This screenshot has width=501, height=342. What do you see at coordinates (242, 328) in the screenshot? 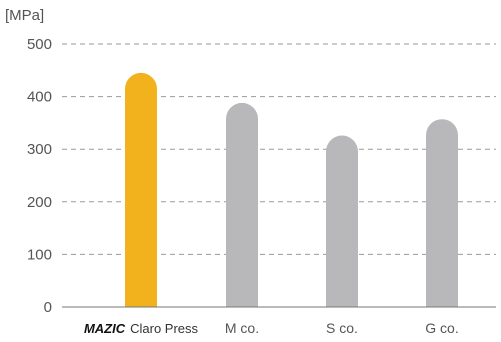
I see `x-tick-label: M co.` at bounding box center [242, 328].